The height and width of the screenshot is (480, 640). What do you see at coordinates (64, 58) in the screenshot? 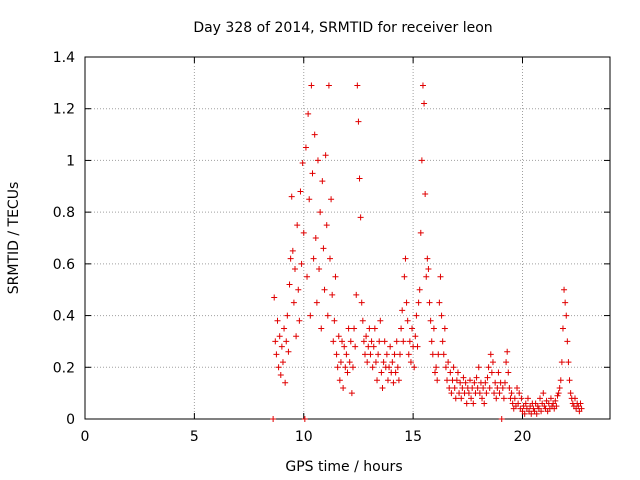
I see `y-tick-label: 1.4` at bounding box center [64, 58].